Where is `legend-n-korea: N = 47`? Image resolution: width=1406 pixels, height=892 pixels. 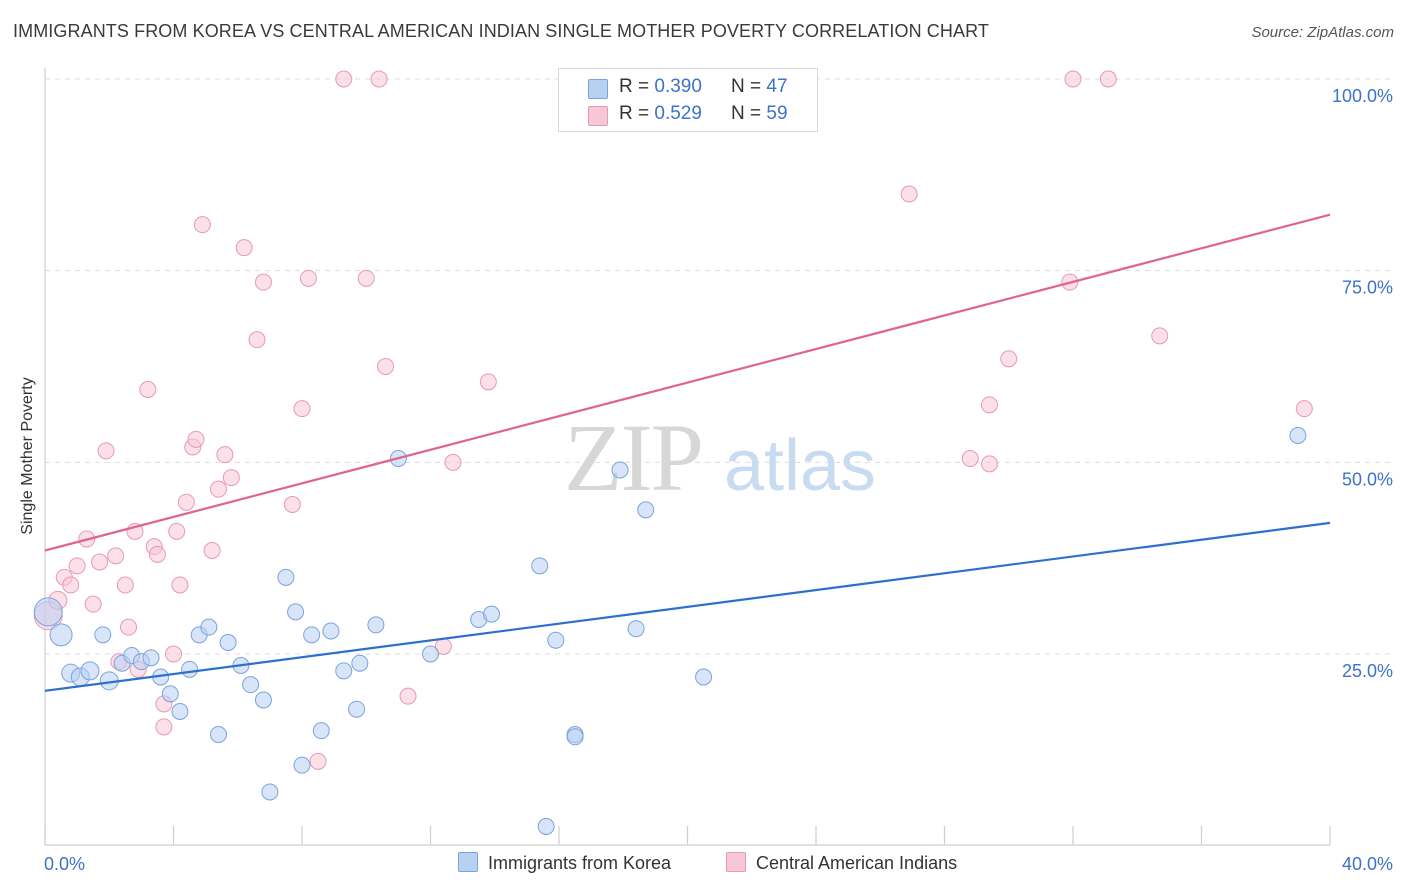 legend-n-korea: N = 47 is located at coordinates (759, 86).